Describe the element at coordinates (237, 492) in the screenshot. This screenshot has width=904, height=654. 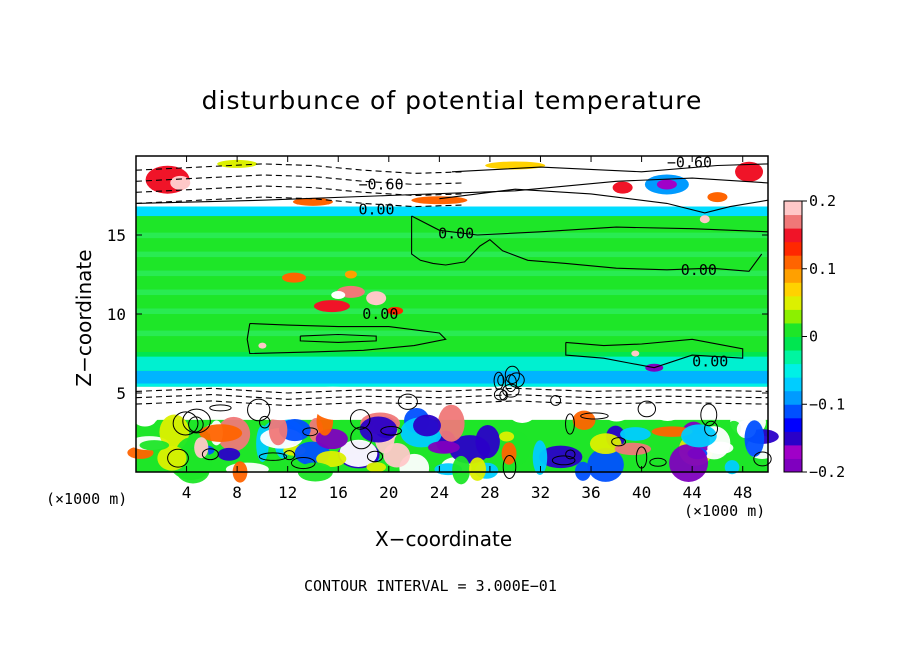
I see `x-tick-label: 8` at that location.